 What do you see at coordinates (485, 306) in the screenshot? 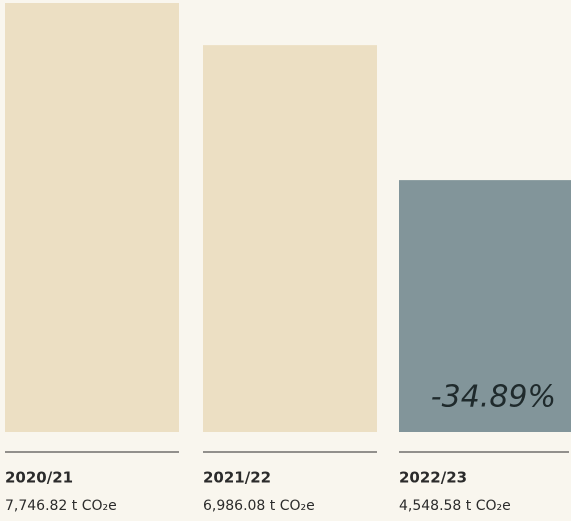
I see `bar` at bounding box center [485, 306].